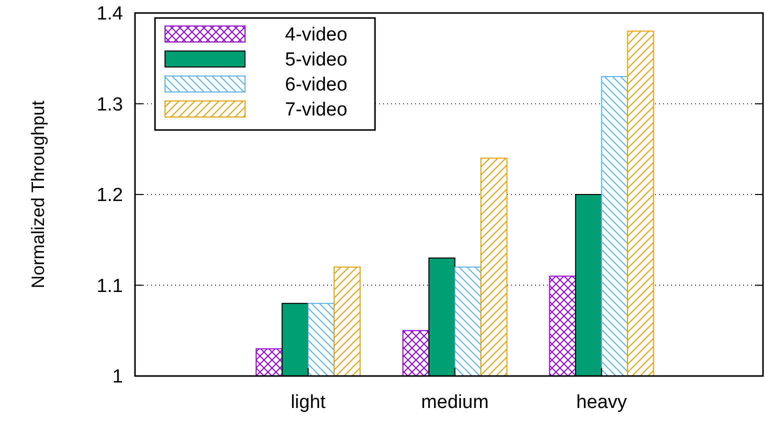 The width and height of the screenshot is (765, 423). What do you see at coordinates (110, 14) in the screenshot?
I see `y-tick-label: 1.4` at bounding box center [110, 14].